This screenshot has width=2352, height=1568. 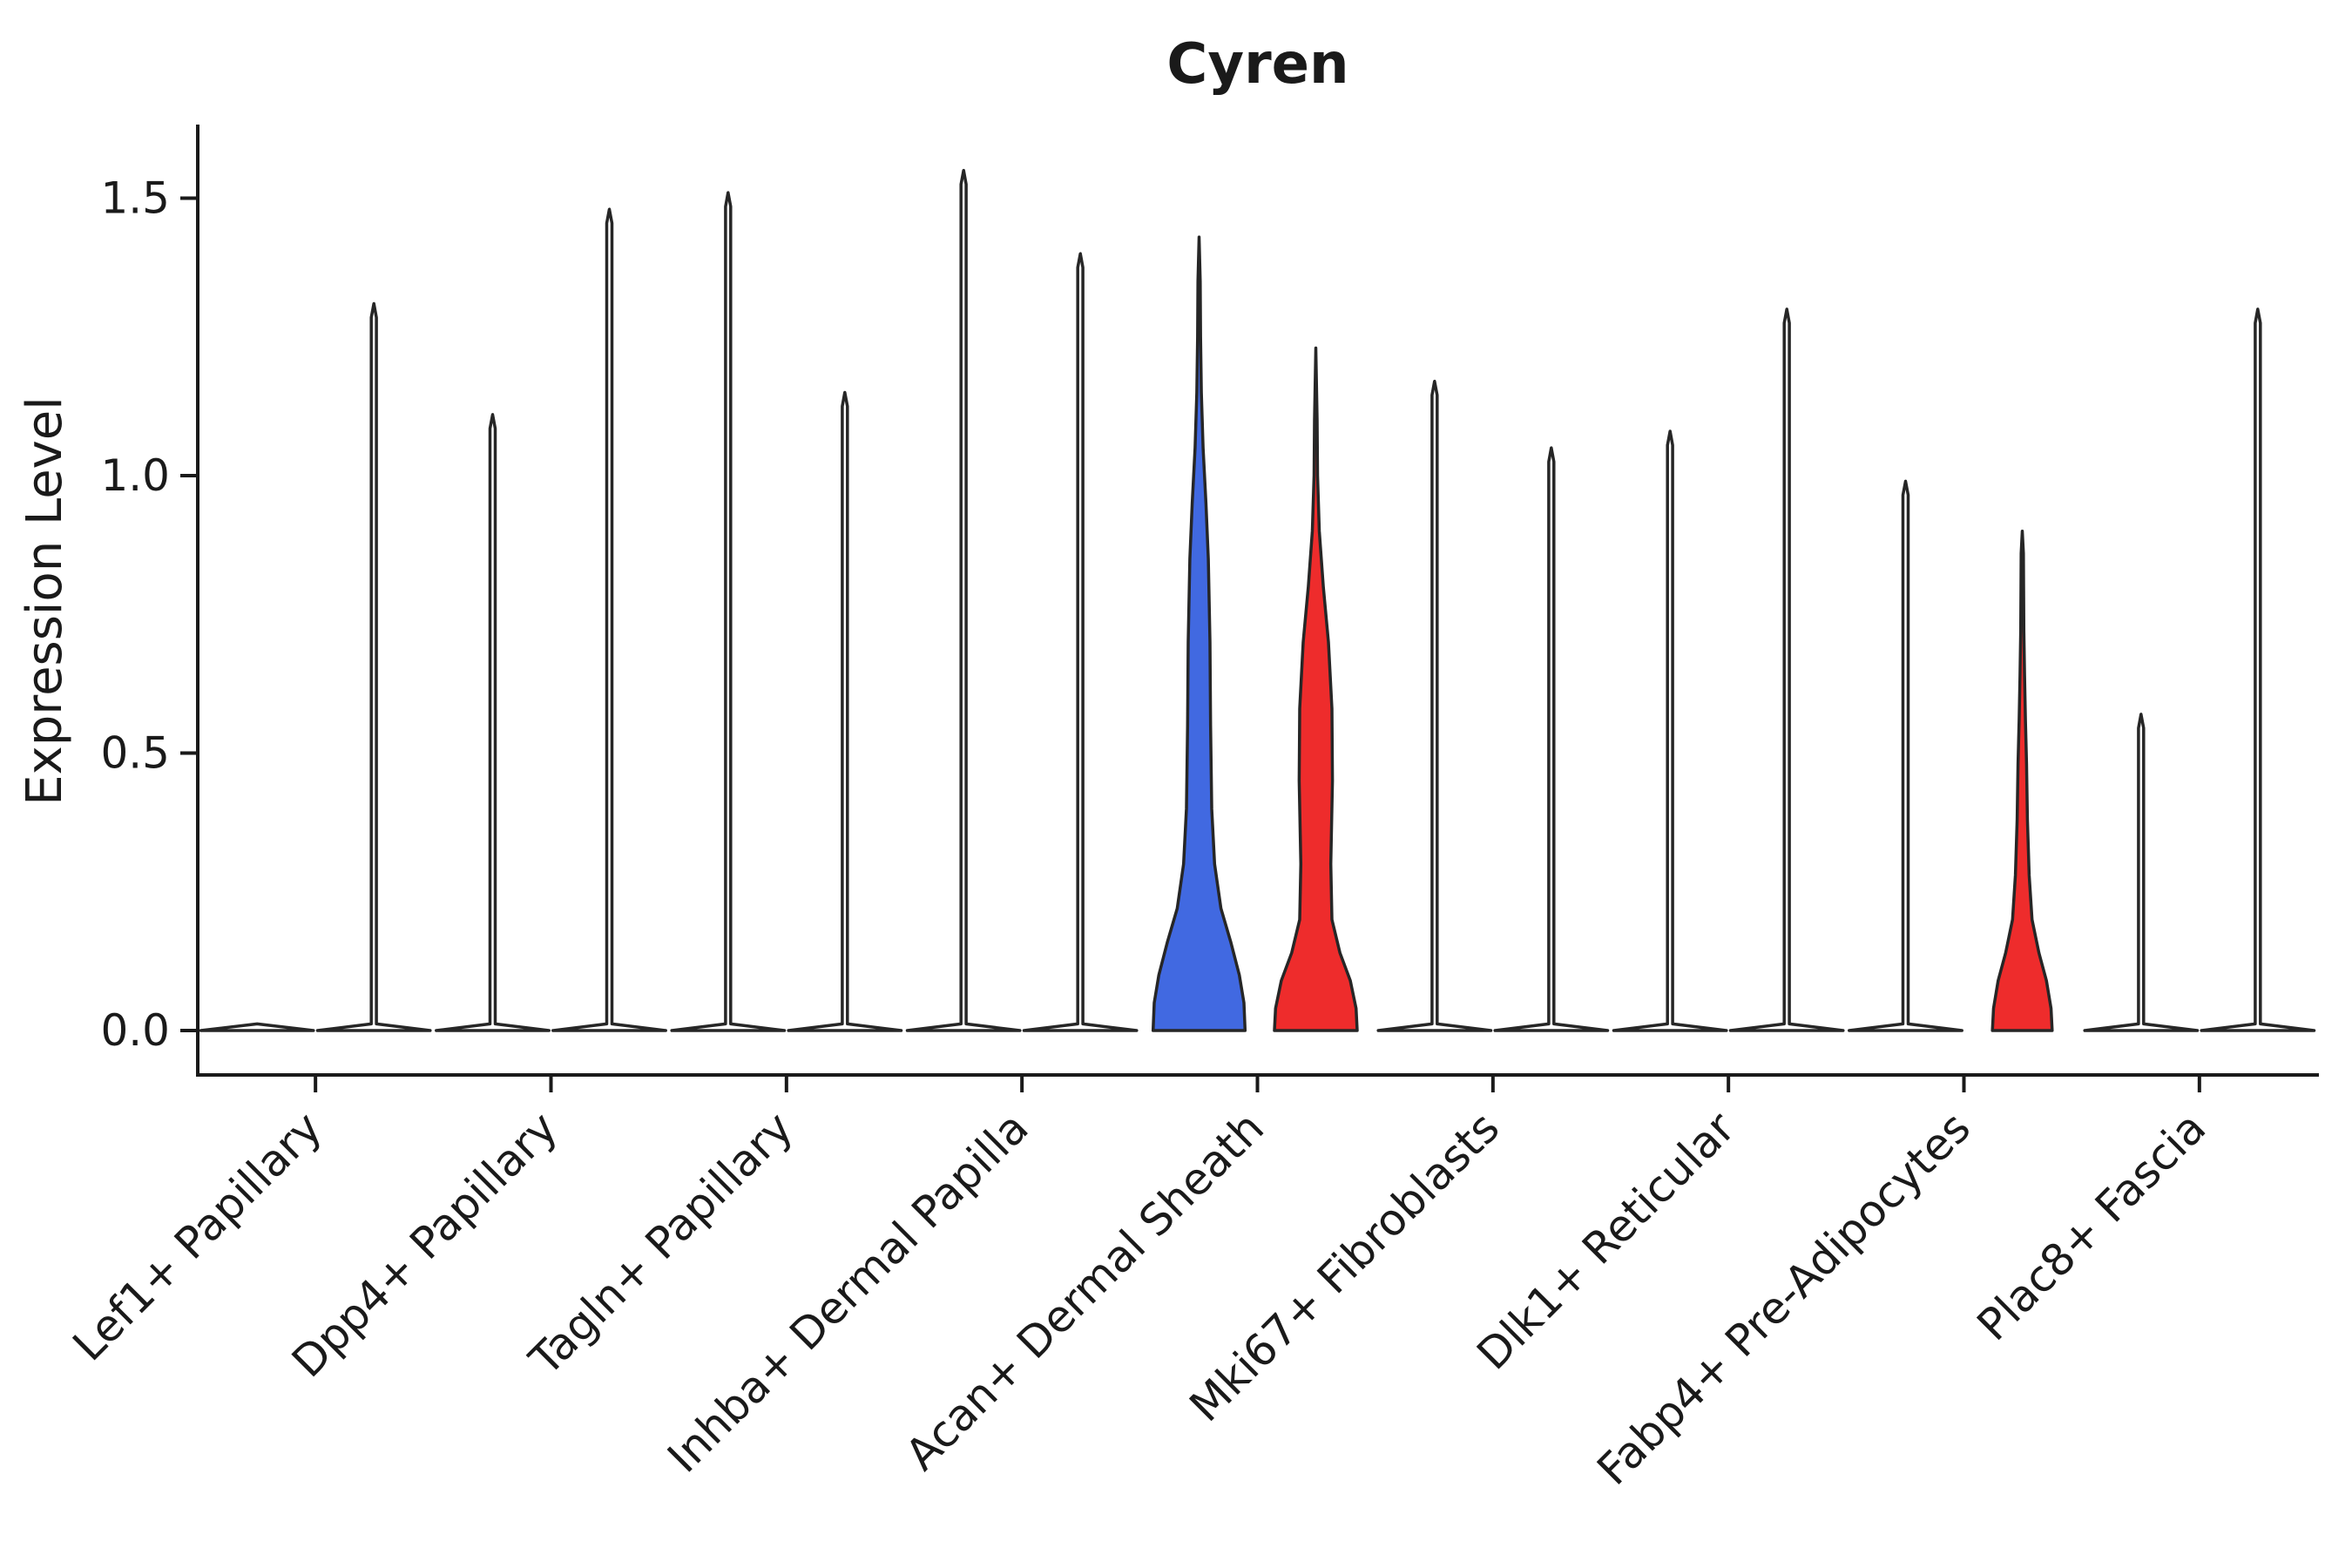 I want to click on violin-fabp4-pre-adipocytes-left, so click(x=1905, y=756).